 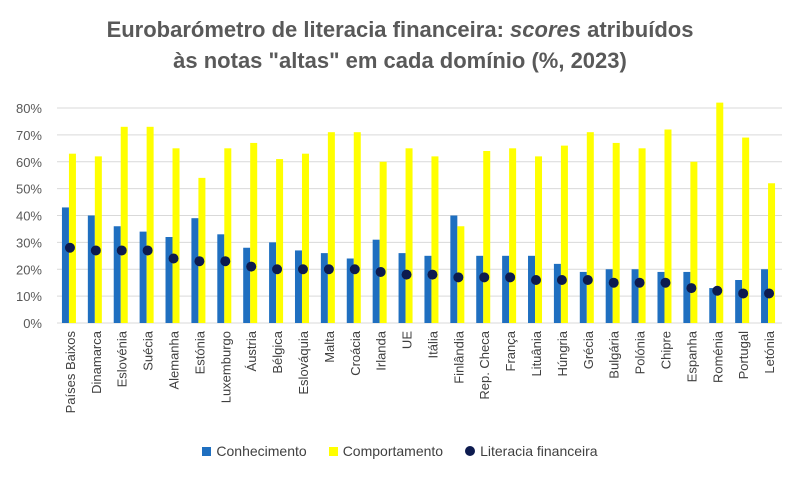 What do you see at coordinates (407, 340) in the screenshot?
I see `x-tick-label: UE` at bounding box center [407, 340].